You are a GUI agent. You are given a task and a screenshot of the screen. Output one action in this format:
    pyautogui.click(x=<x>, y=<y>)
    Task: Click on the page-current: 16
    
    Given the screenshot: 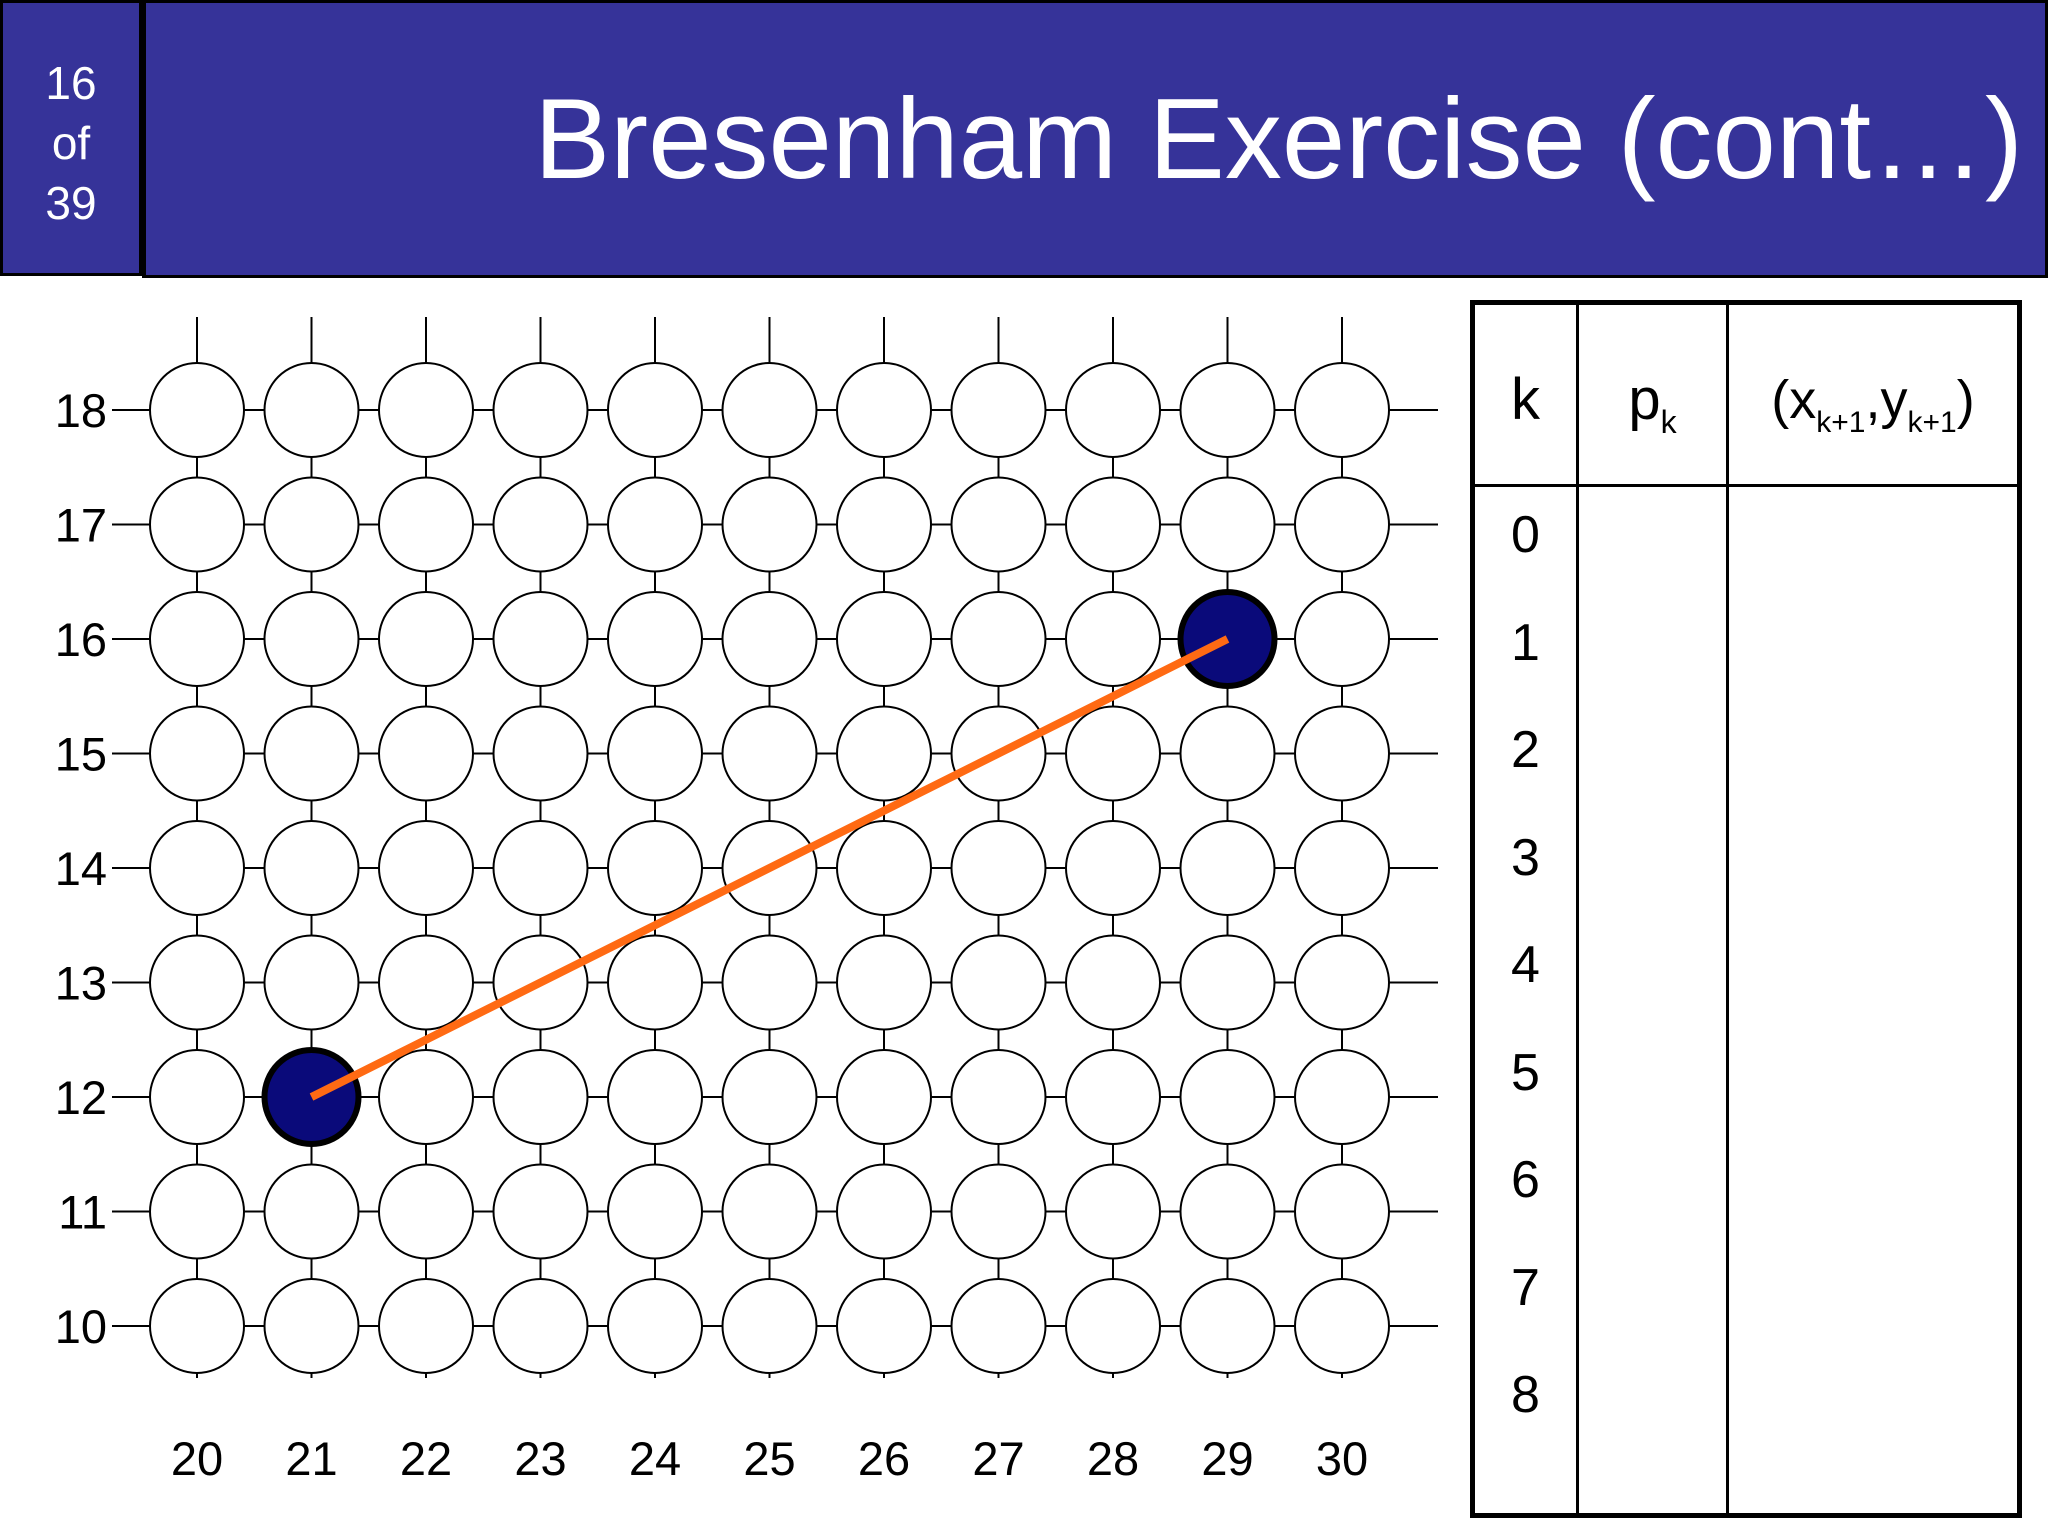 What is the action you would take?
    pyautogui.click(x=71, y=83)
    